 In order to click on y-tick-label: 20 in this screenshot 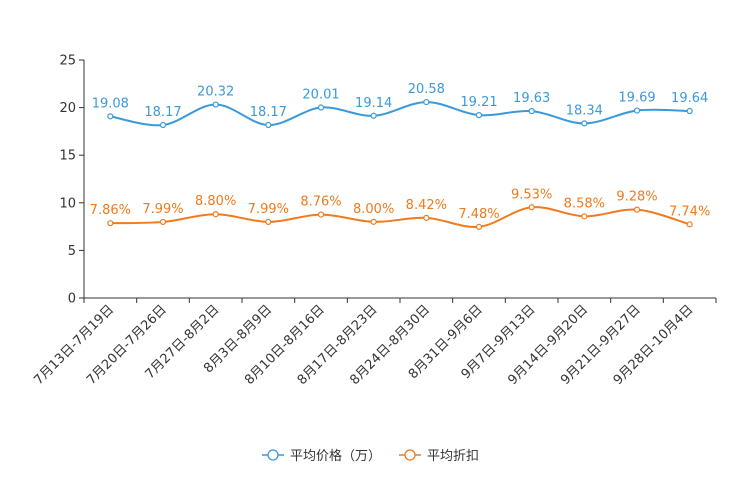, I will do `click(67, 108)`.